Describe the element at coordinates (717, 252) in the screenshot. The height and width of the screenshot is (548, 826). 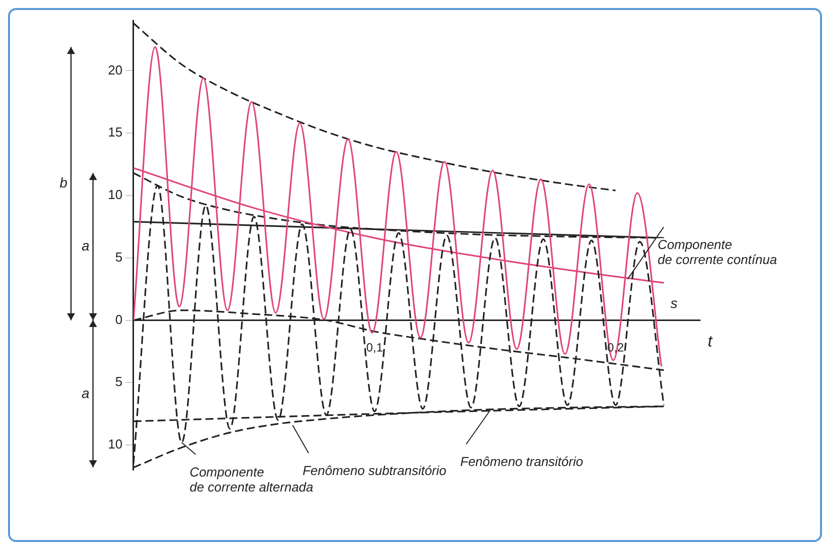
I see `annotation: Componente de corrente contínua` at that location.